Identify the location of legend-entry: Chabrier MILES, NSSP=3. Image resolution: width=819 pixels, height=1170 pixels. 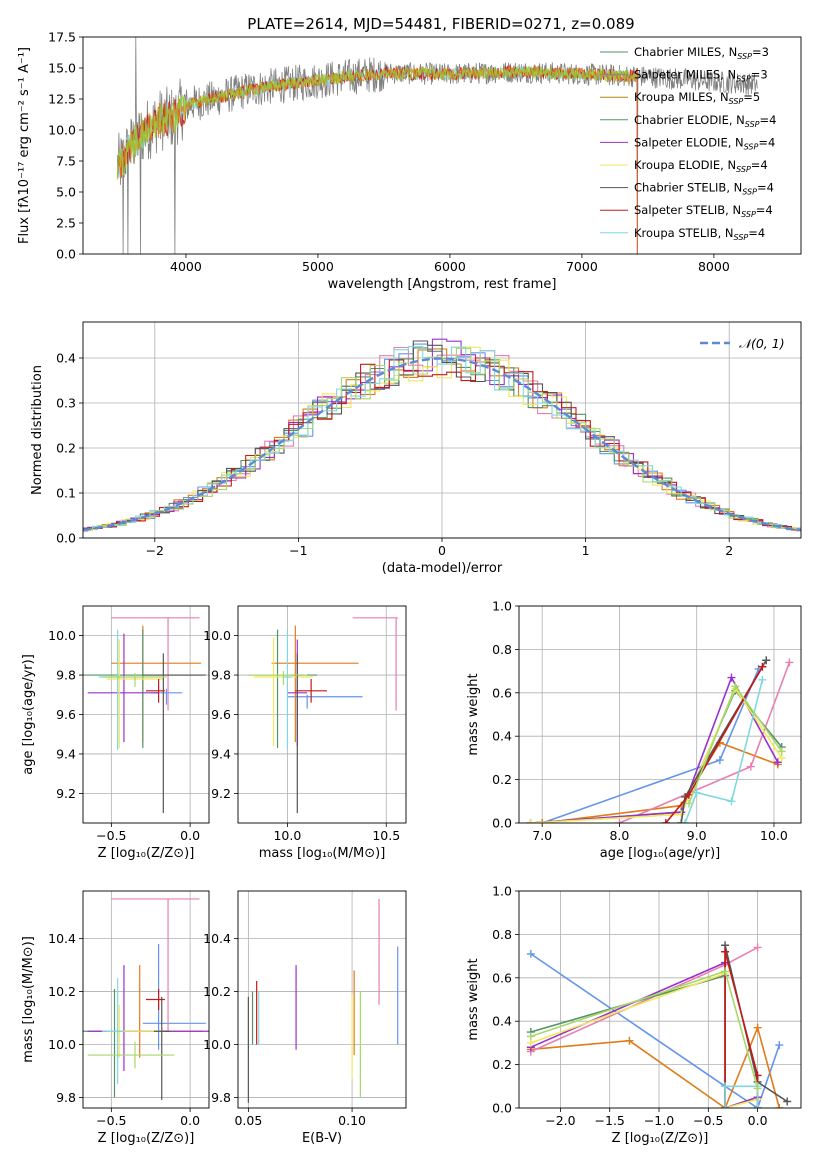
(701, 53).